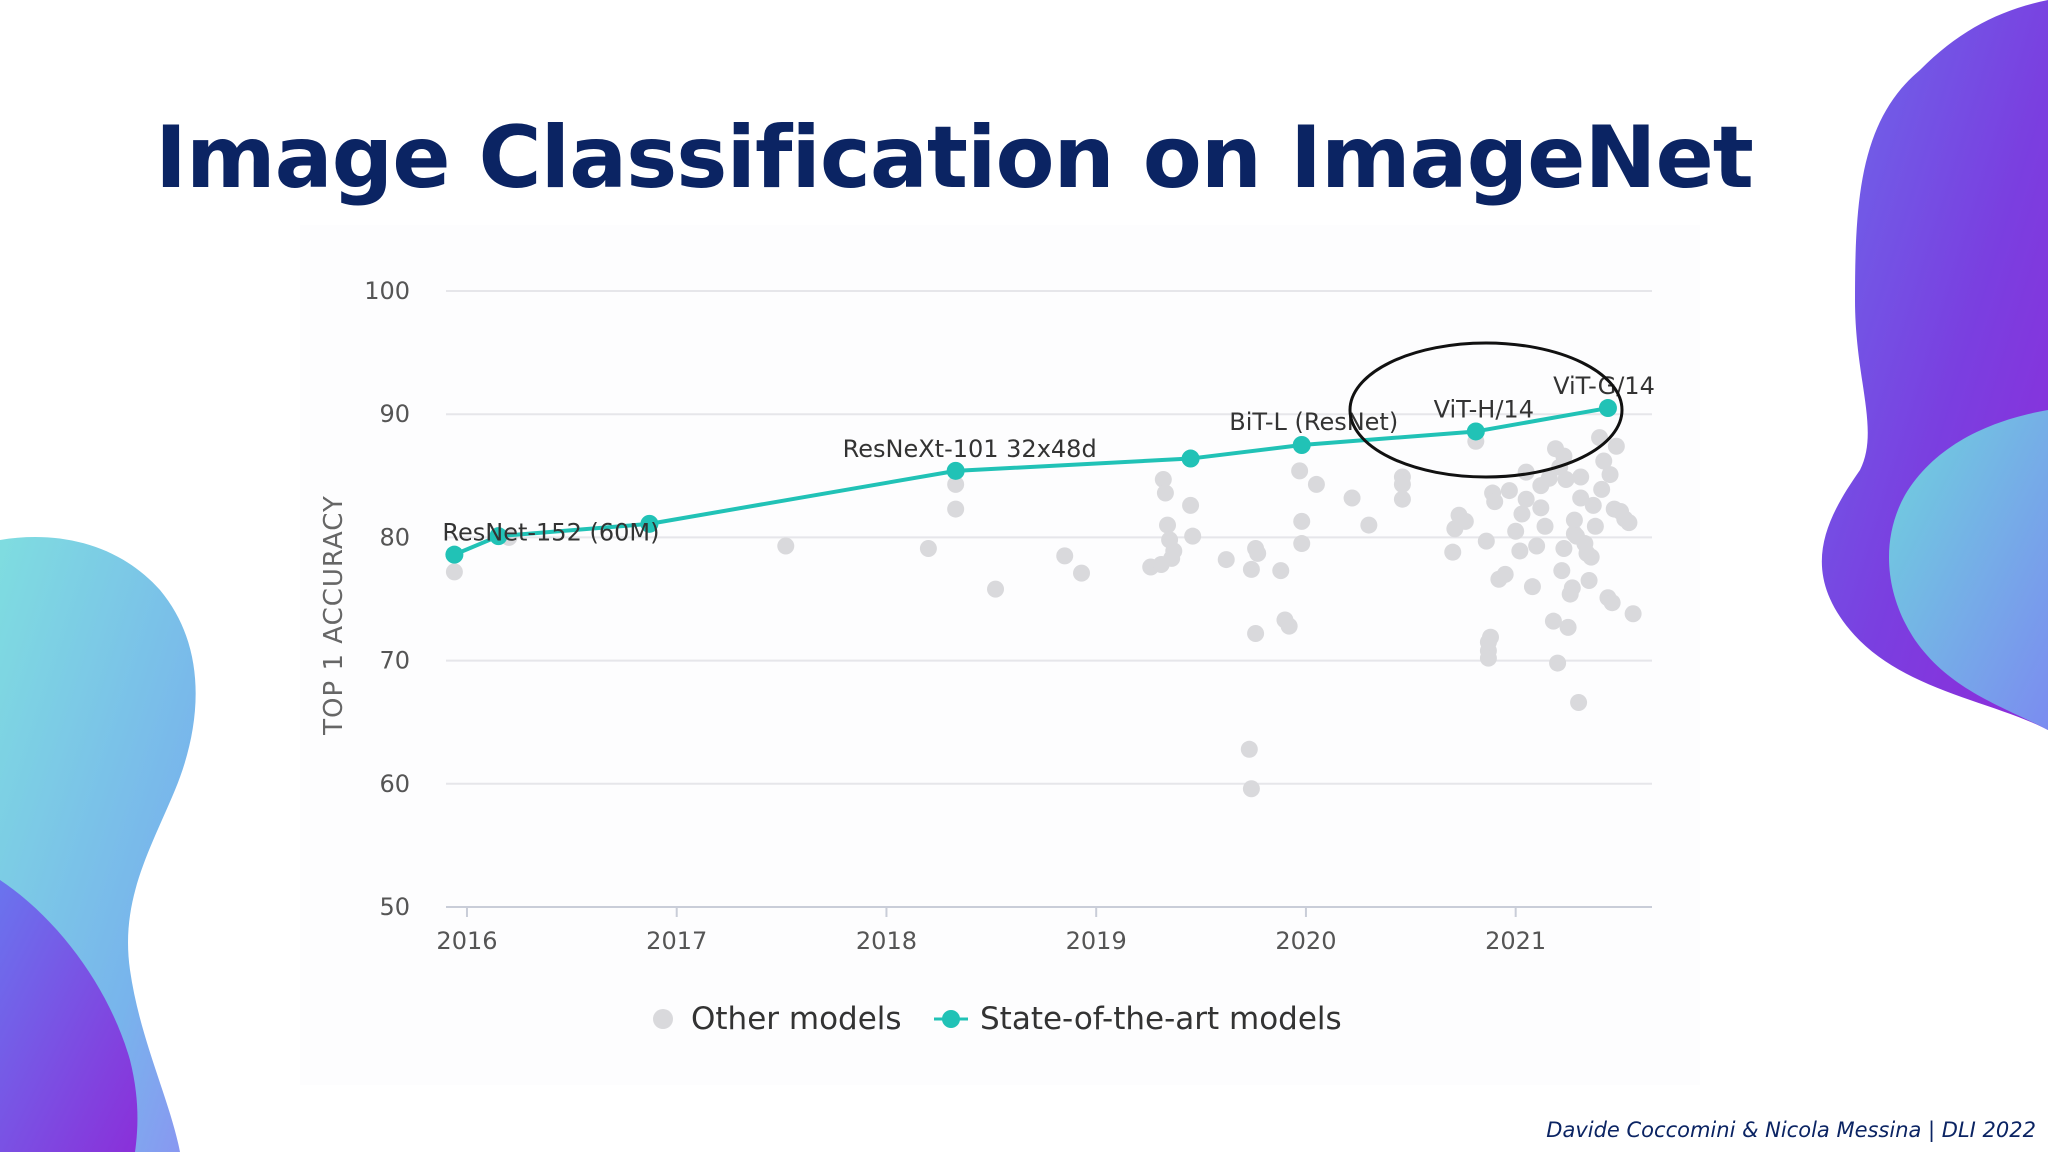 This screenshot has width=2048, height=1152. Describe the element at coordinates (954, 158) in the screenshot. I see `slide-title: Image Classification on ImageNet` at that location.